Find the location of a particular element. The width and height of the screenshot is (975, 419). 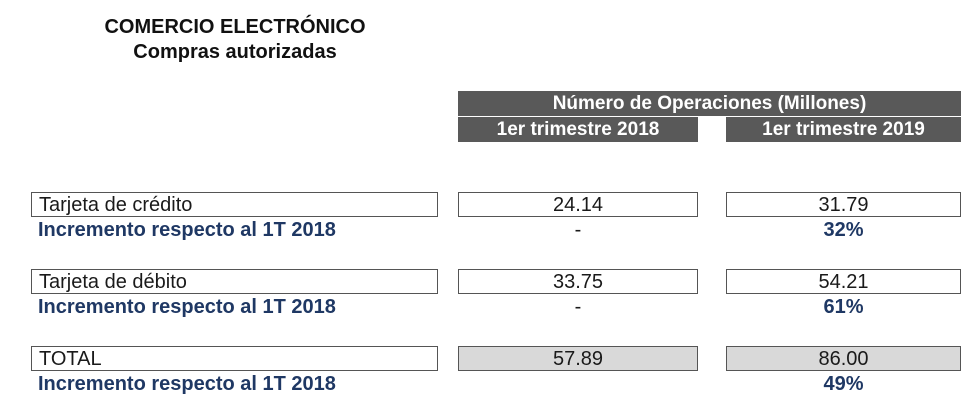

increment-credit-2018: - is located at coordinates (578, 230).